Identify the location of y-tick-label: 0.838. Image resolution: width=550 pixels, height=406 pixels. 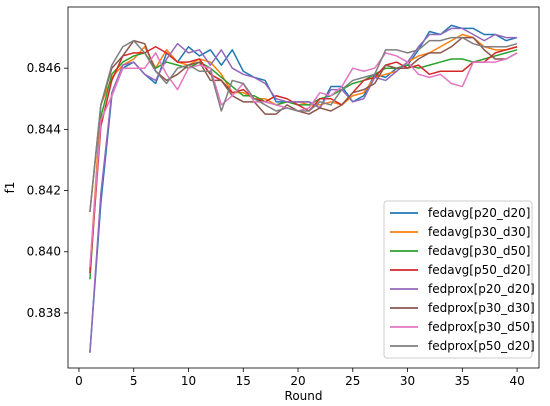
(44, 313).